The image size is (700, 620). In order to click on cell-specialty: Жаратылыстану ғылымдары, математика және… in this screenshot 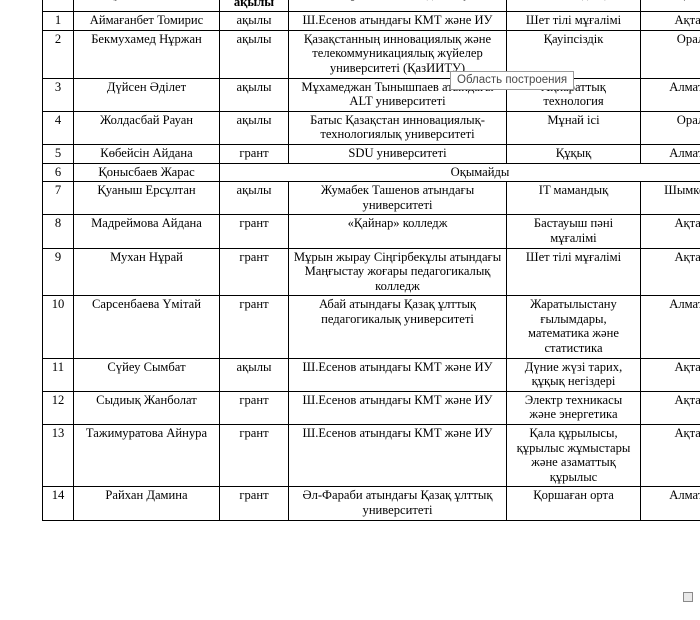, I will do `click(573, 327)`.